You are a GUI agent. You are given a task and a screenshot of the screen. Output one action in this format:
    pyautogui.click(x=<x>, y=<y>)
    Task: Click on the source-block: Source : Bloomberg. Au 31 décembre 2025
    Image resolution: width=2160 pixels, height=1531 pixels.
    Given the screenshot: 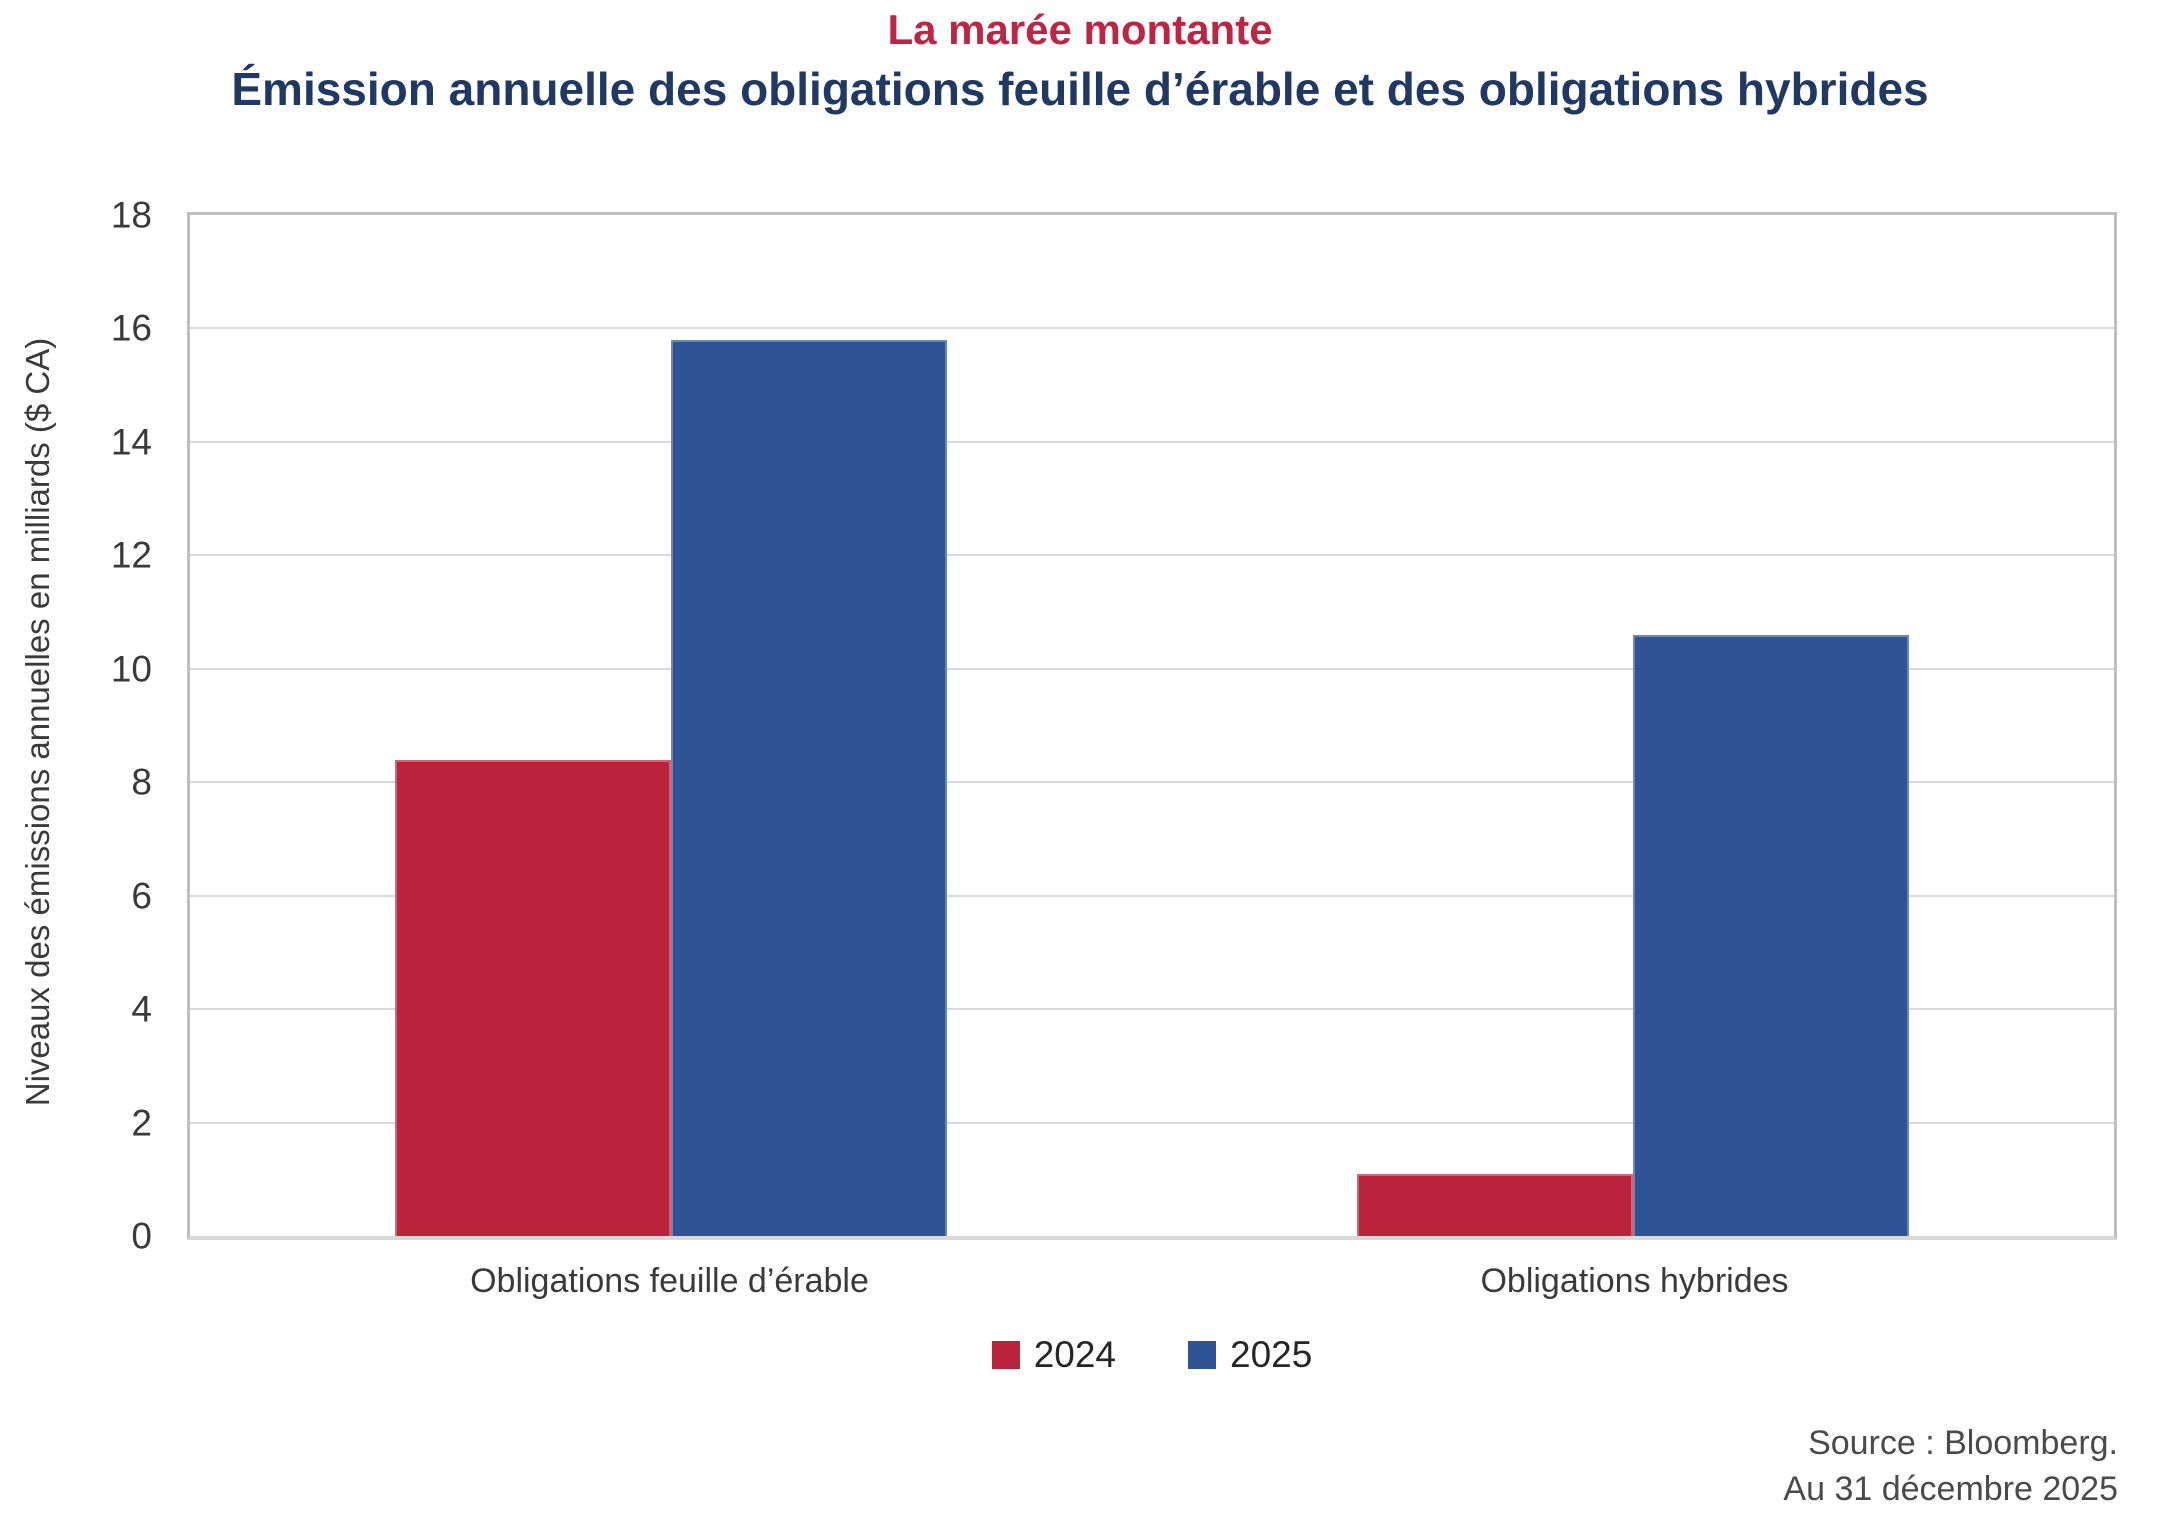 What is the action you would take?
    pyautogui.click(x=1950, y=1466)
    